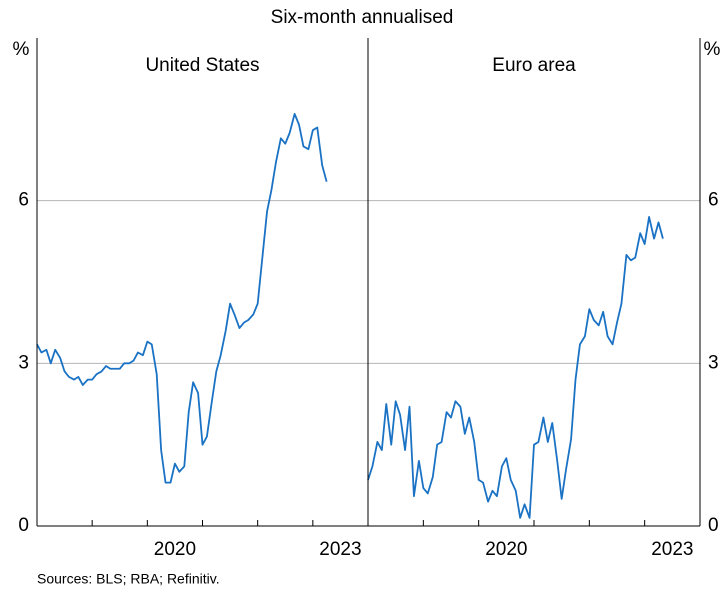 This screenshot has width=724, height=601. Describe the element at coordinates (362, 17) in the screenshot. I see `chart-title: Six-month annualised` at that location.